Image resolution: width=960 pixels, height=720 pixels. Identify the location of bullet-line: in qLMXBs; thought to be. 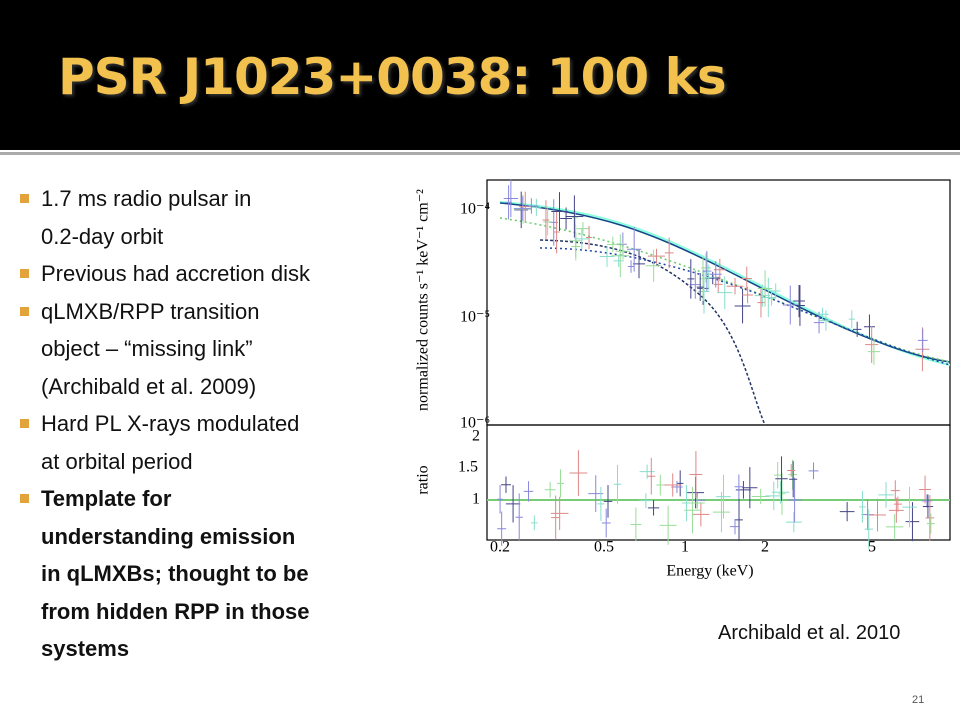
(175, 573).